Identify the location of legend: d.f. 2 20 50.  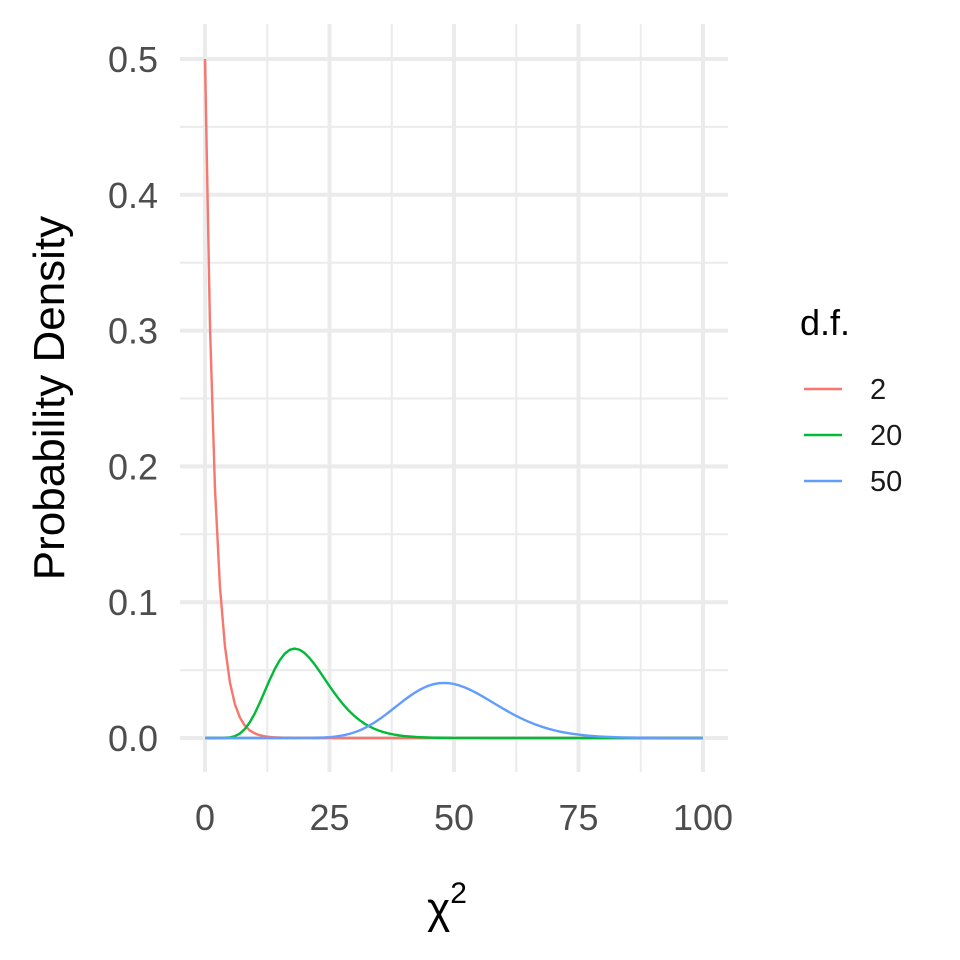
(851, 400).